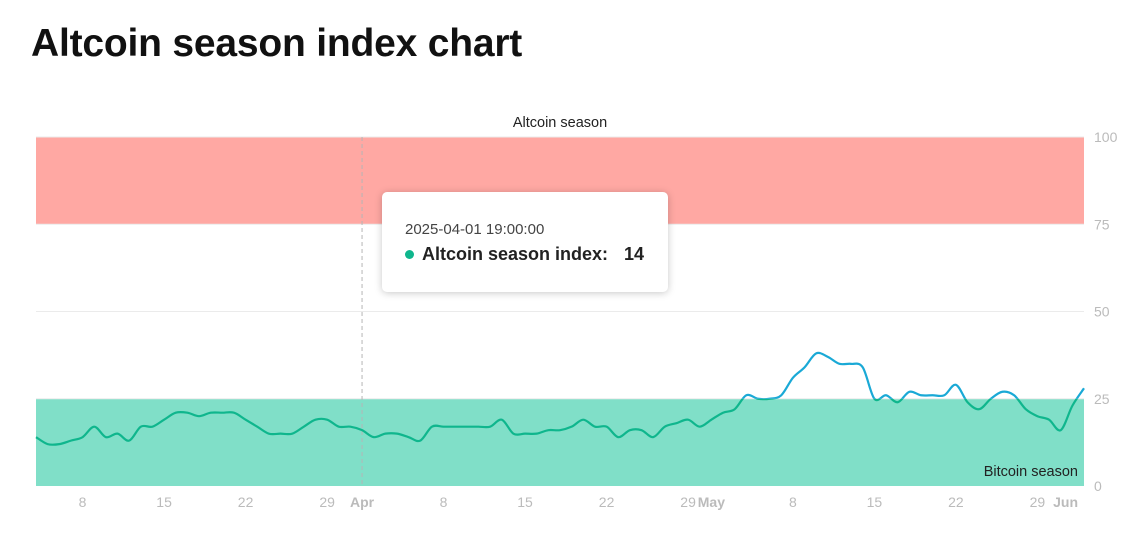 Image resolution: width=1133 pixels, height=542 pixels. What do you see at coordinates (1106, 137) in the screenshot?
I see `y-tick-label: 100` at bounding box center [1106, 137].